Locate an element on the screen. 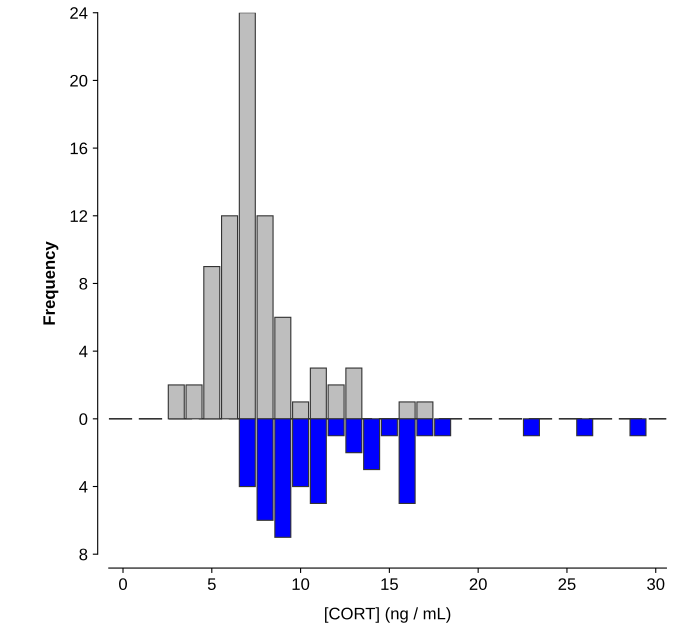 The width and height of the screenshot is (680, 637). x-tick-label: 30 is located at coordinates (655, 584).